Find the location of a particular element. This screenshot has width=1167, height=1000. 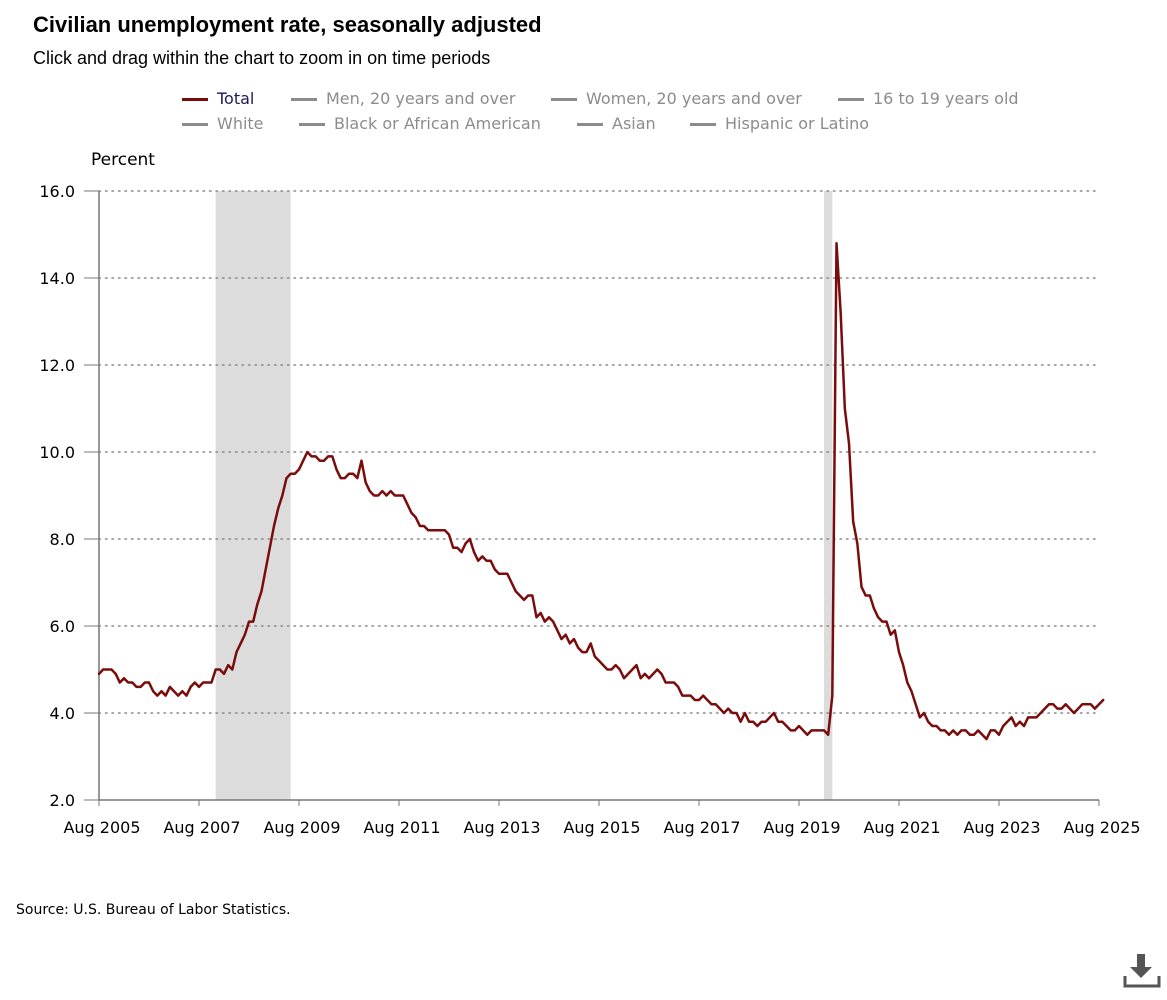

legend-swatch-teens is located at coordinates (851, 99).